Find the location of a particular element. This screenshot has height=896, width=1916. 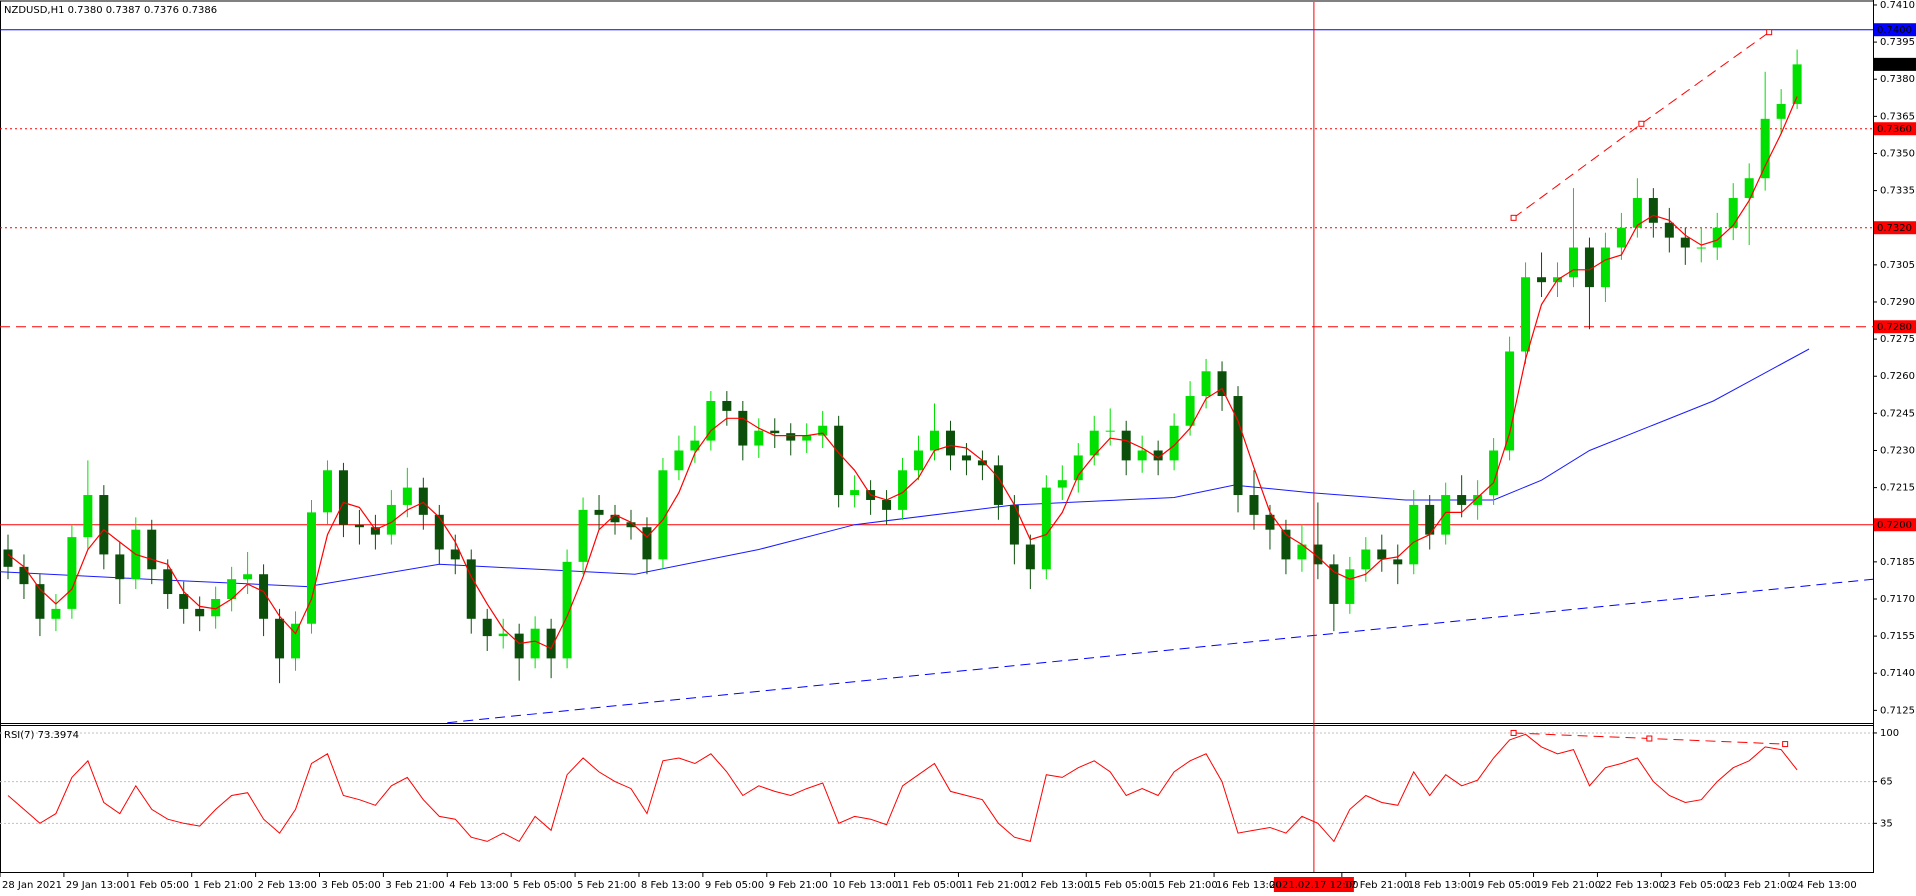

level-price-label: 0.7360 is located at coordinates (1894, 129).